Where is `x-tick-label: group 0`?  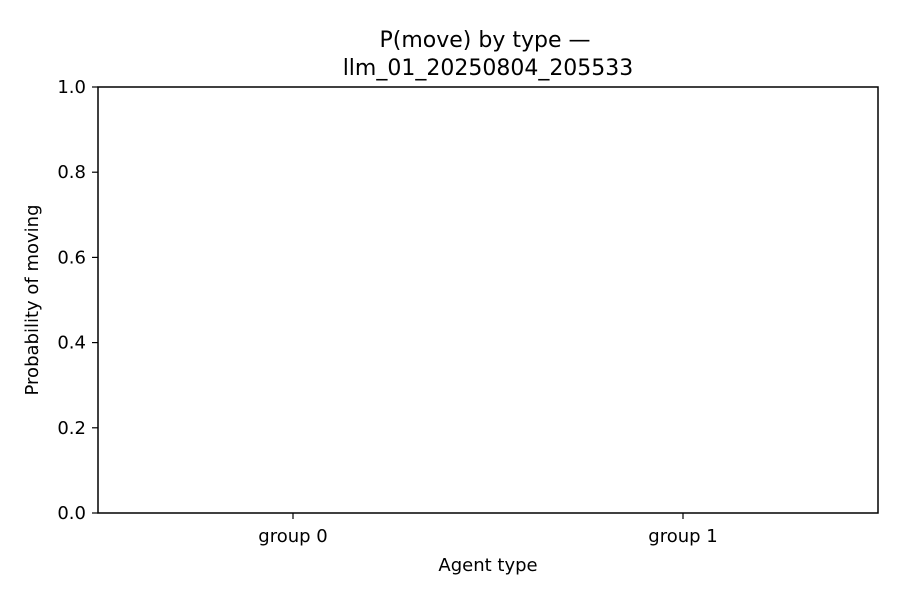
x-tick-label: group 0 is located at coordinates (292, 536).